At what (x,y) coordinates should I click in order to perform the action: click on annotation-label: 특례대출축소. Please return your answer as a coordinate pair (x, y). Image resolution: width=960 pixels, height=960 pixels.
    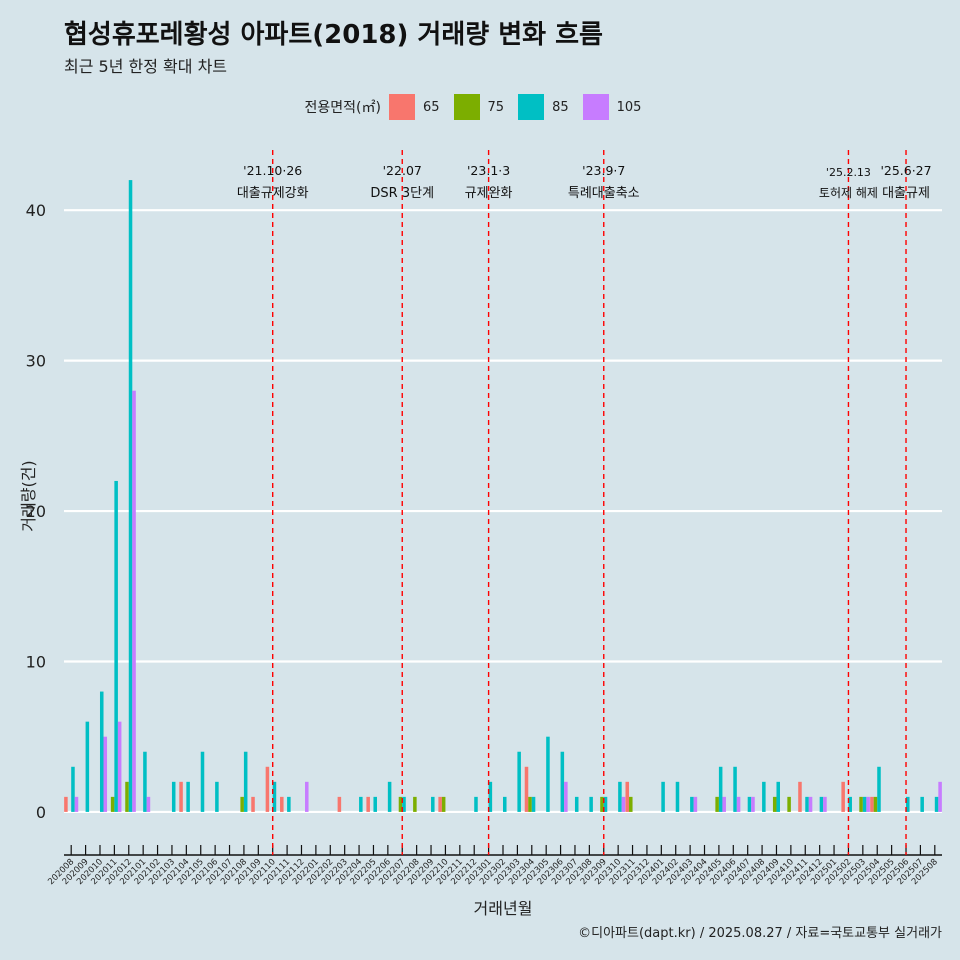
    Looking at the image, I should click on (604, 193).